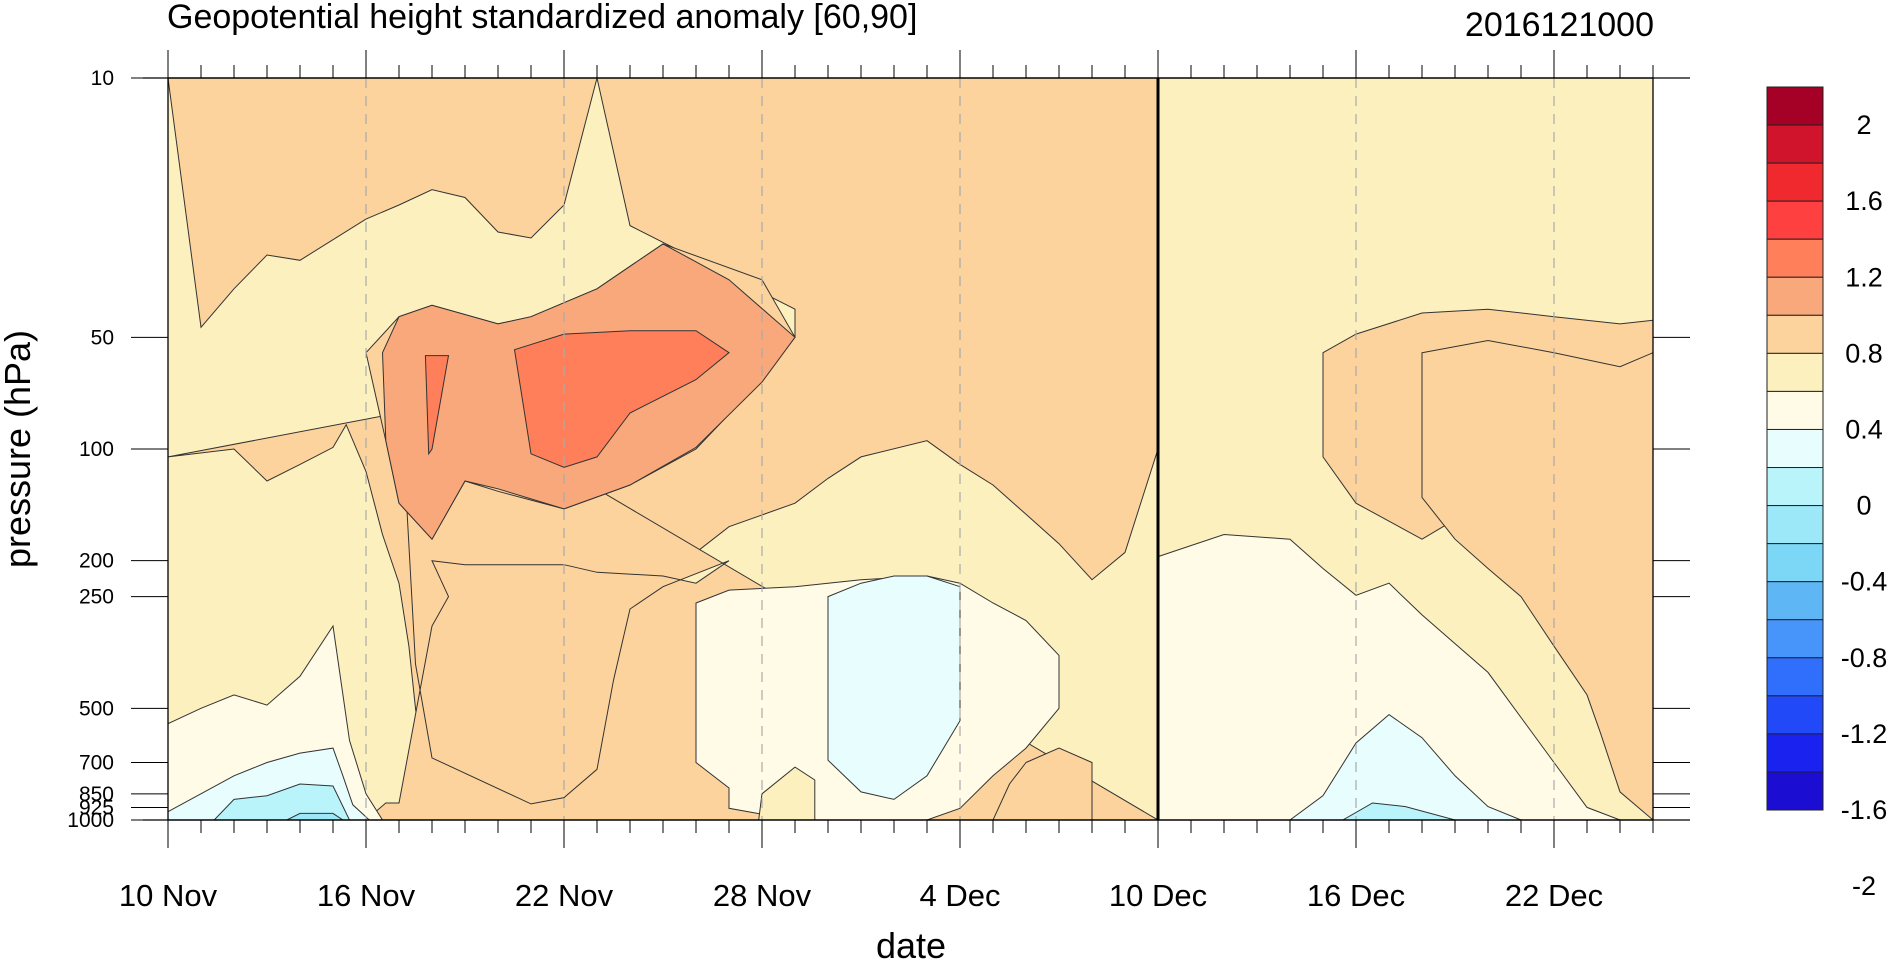  Describe the element at coordinates (96, 449) in the screenshot. I see `y-tick-label-2: 100` at that location.